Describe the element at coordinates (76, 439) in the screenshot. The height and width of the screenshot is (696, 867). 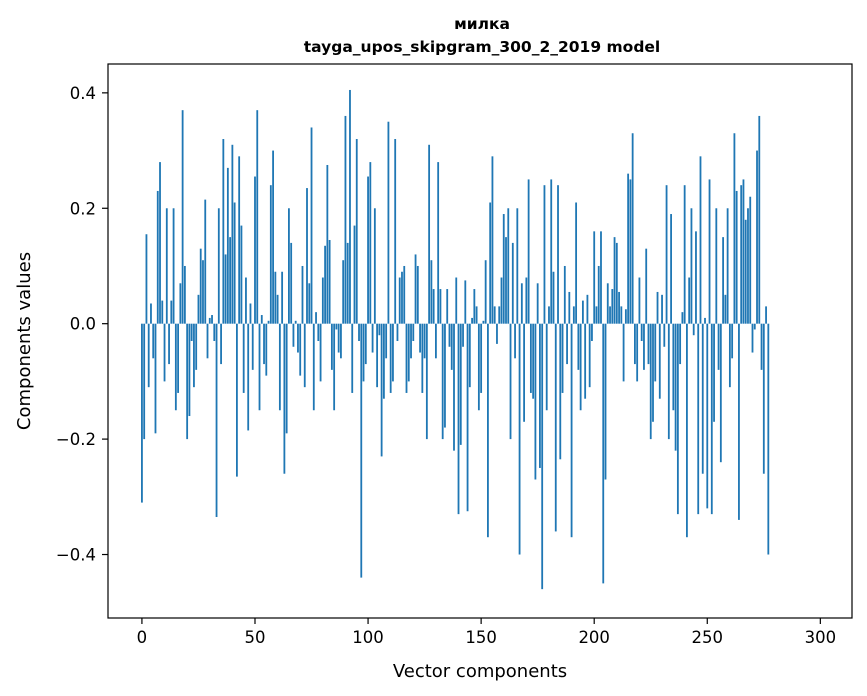
I see `y-tick-label: −0.2` at that location.